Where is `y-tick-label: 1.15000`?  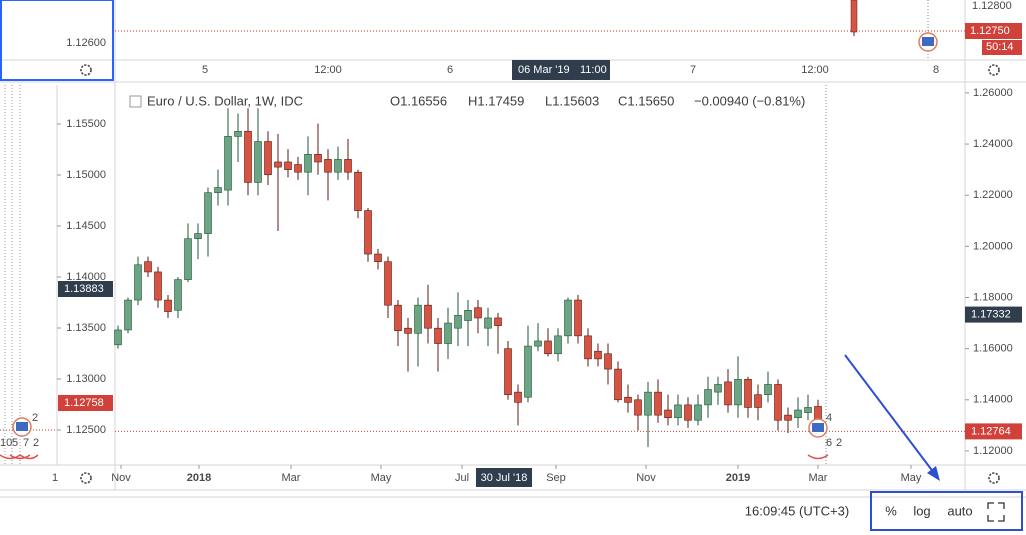 y-tick-label: 1.15000 is located at coordinates (86, 175).